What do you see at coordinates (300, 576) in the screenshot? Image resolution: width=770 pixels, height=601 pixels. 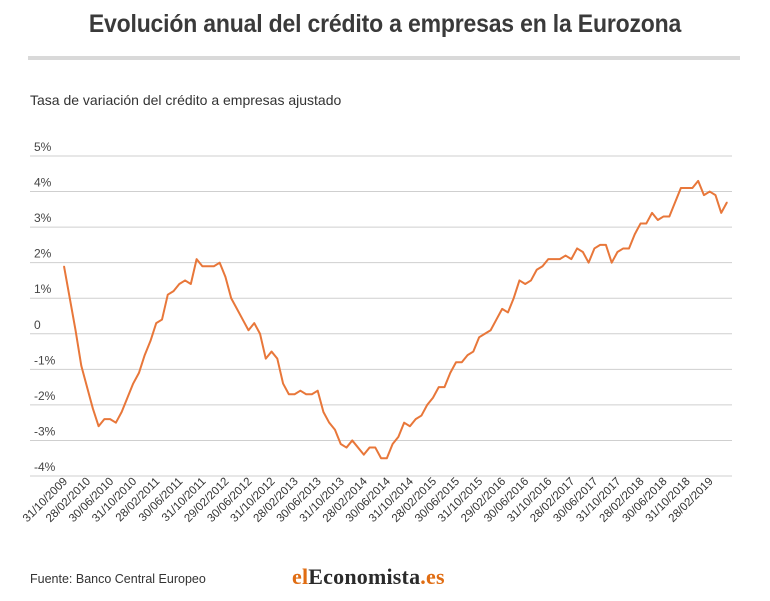 I see `logo-part-el: el` at bounding box center [300, 576].